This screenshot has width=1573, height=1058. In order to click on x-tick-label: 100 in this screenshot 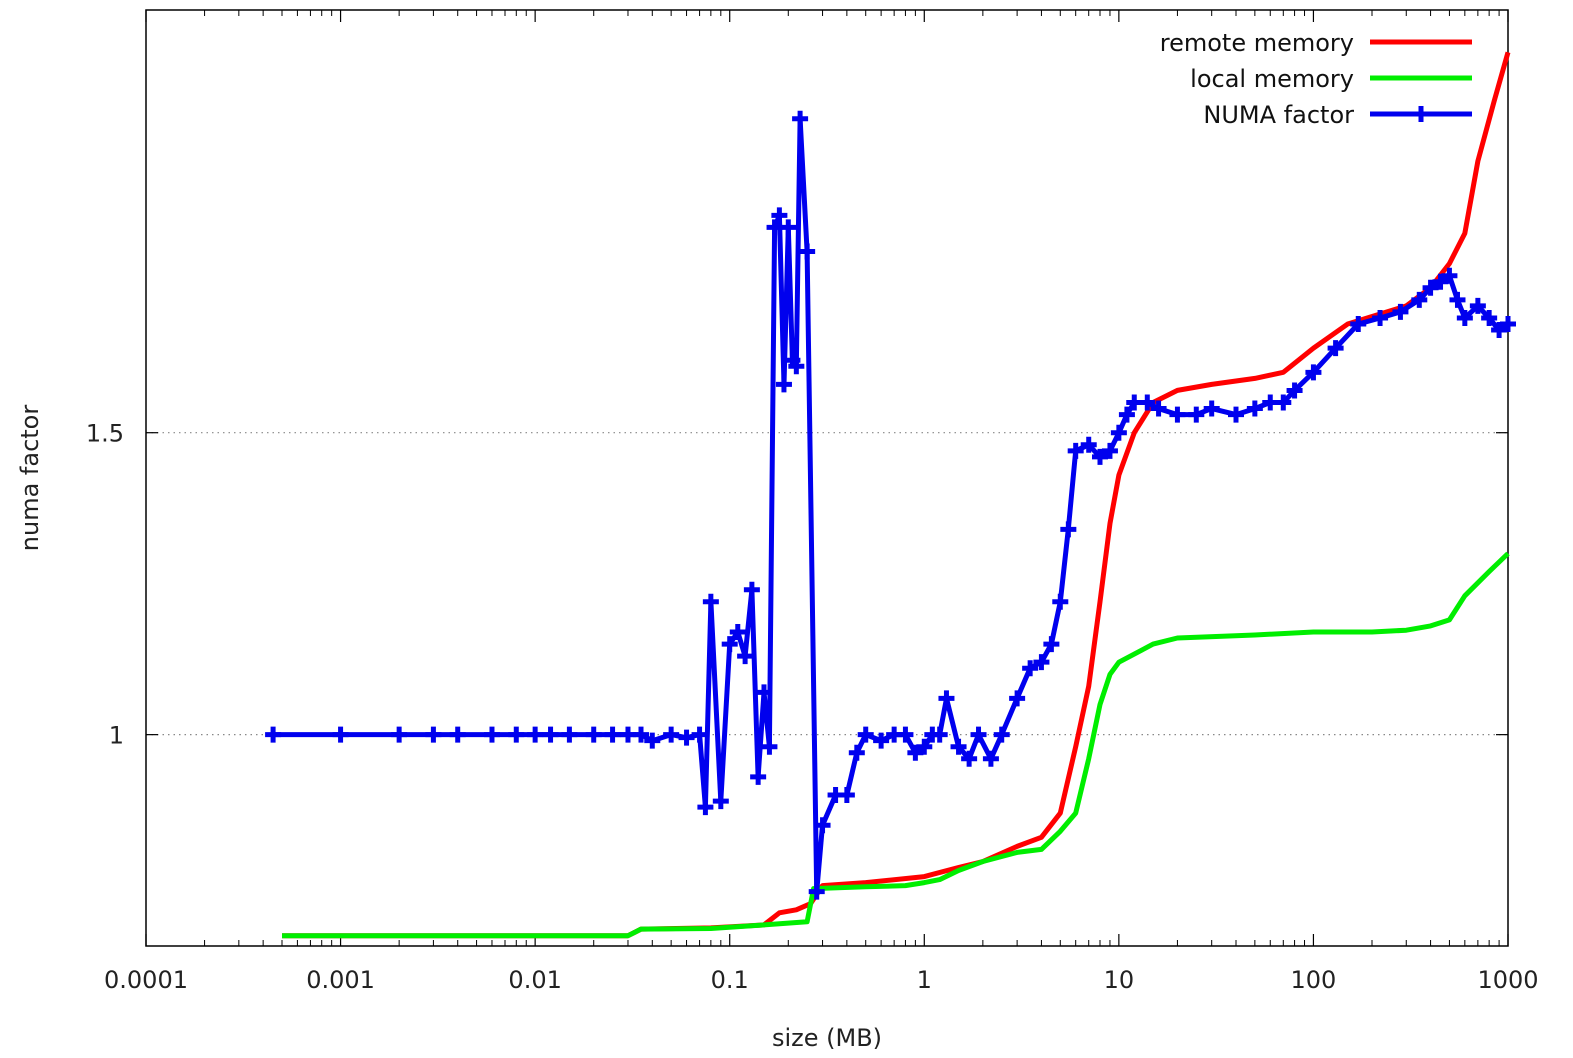, I will do `click(1314, 980)`.